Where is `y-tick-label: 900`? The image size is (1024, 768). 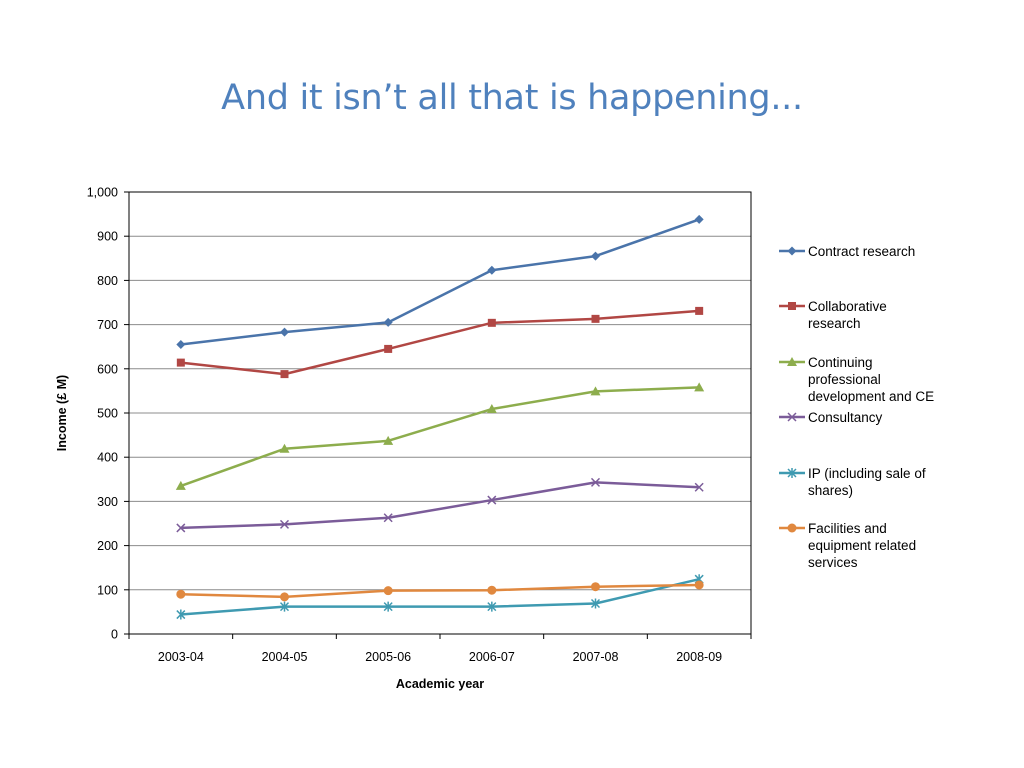 y-tick-label: 900 is located at coordinates (107, 237).